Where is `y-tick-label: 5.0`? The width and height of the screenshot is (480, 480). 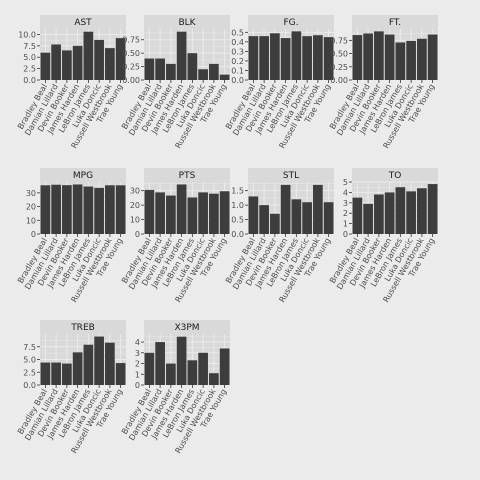 y-tick-label: 5.0 is located at coordinates (29, 360).